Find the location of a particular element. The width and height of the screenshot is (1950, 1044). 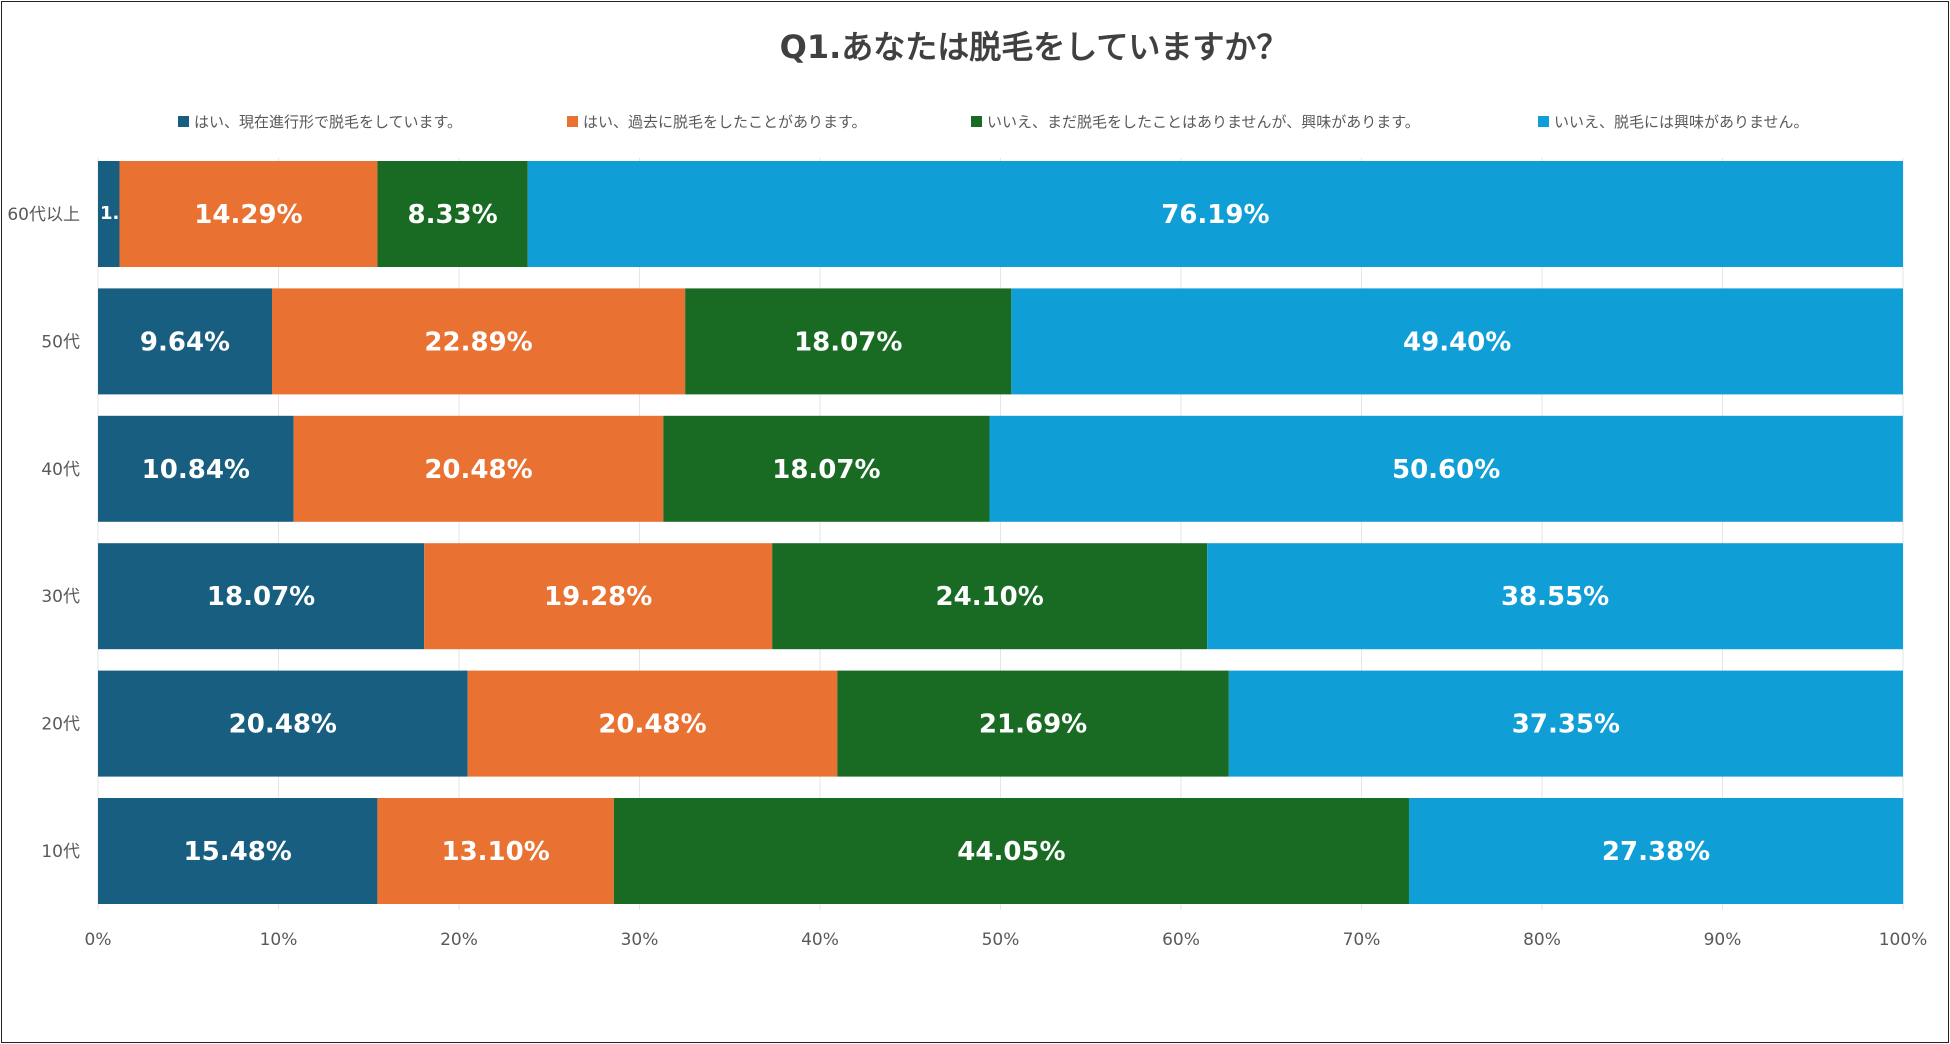

x-tick-label: 70% is located at coordinates (1362, 940).